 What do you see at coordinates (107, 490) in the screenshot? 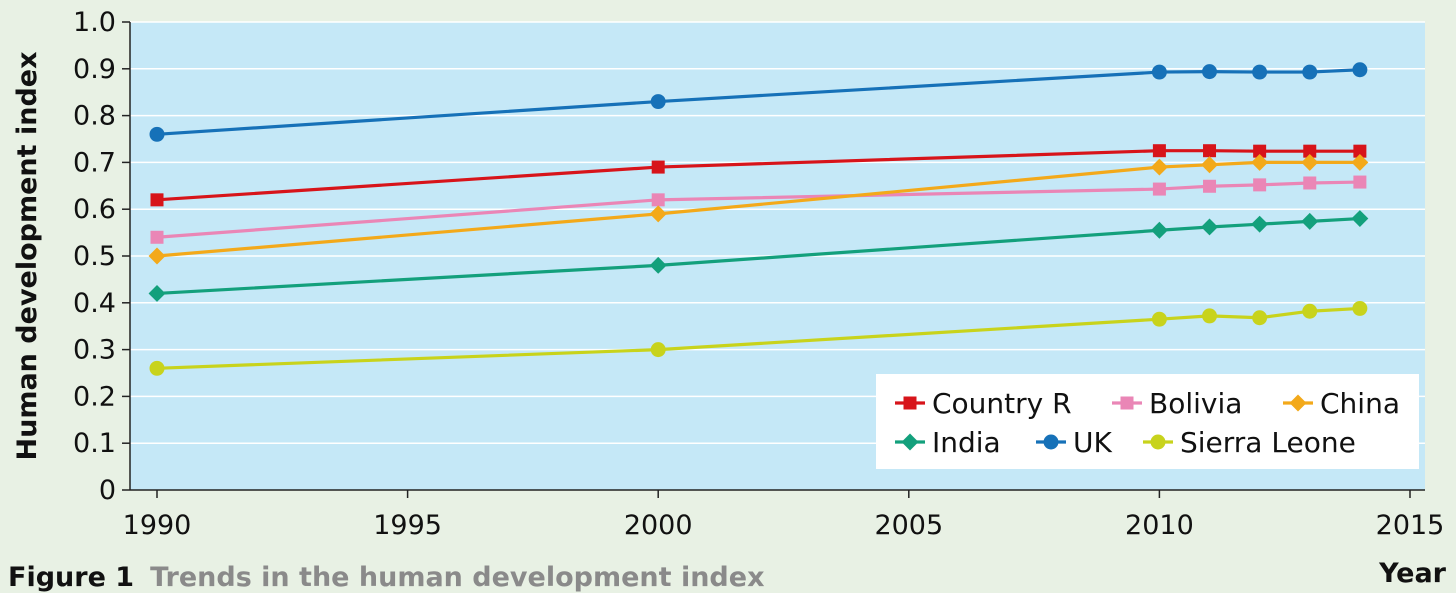
I see `y-tick-label: 0` at bounding box center [107, 490].